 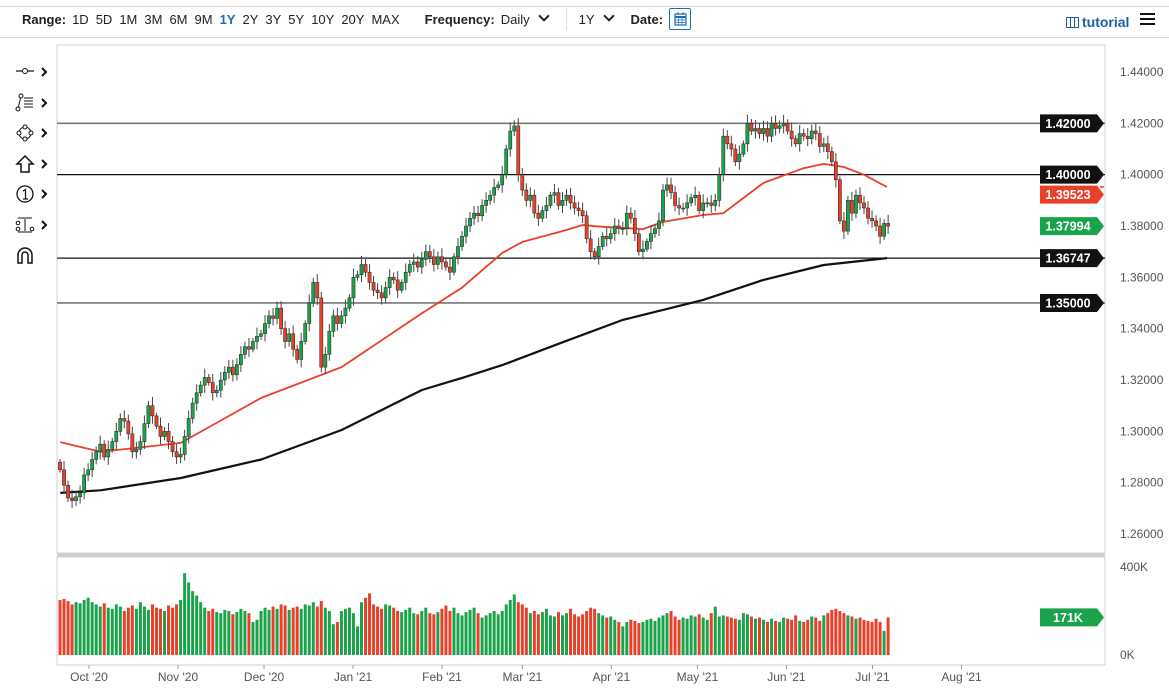 I want to click on frequency-selector: Frequency: Daily, so click(x=487, y=18).